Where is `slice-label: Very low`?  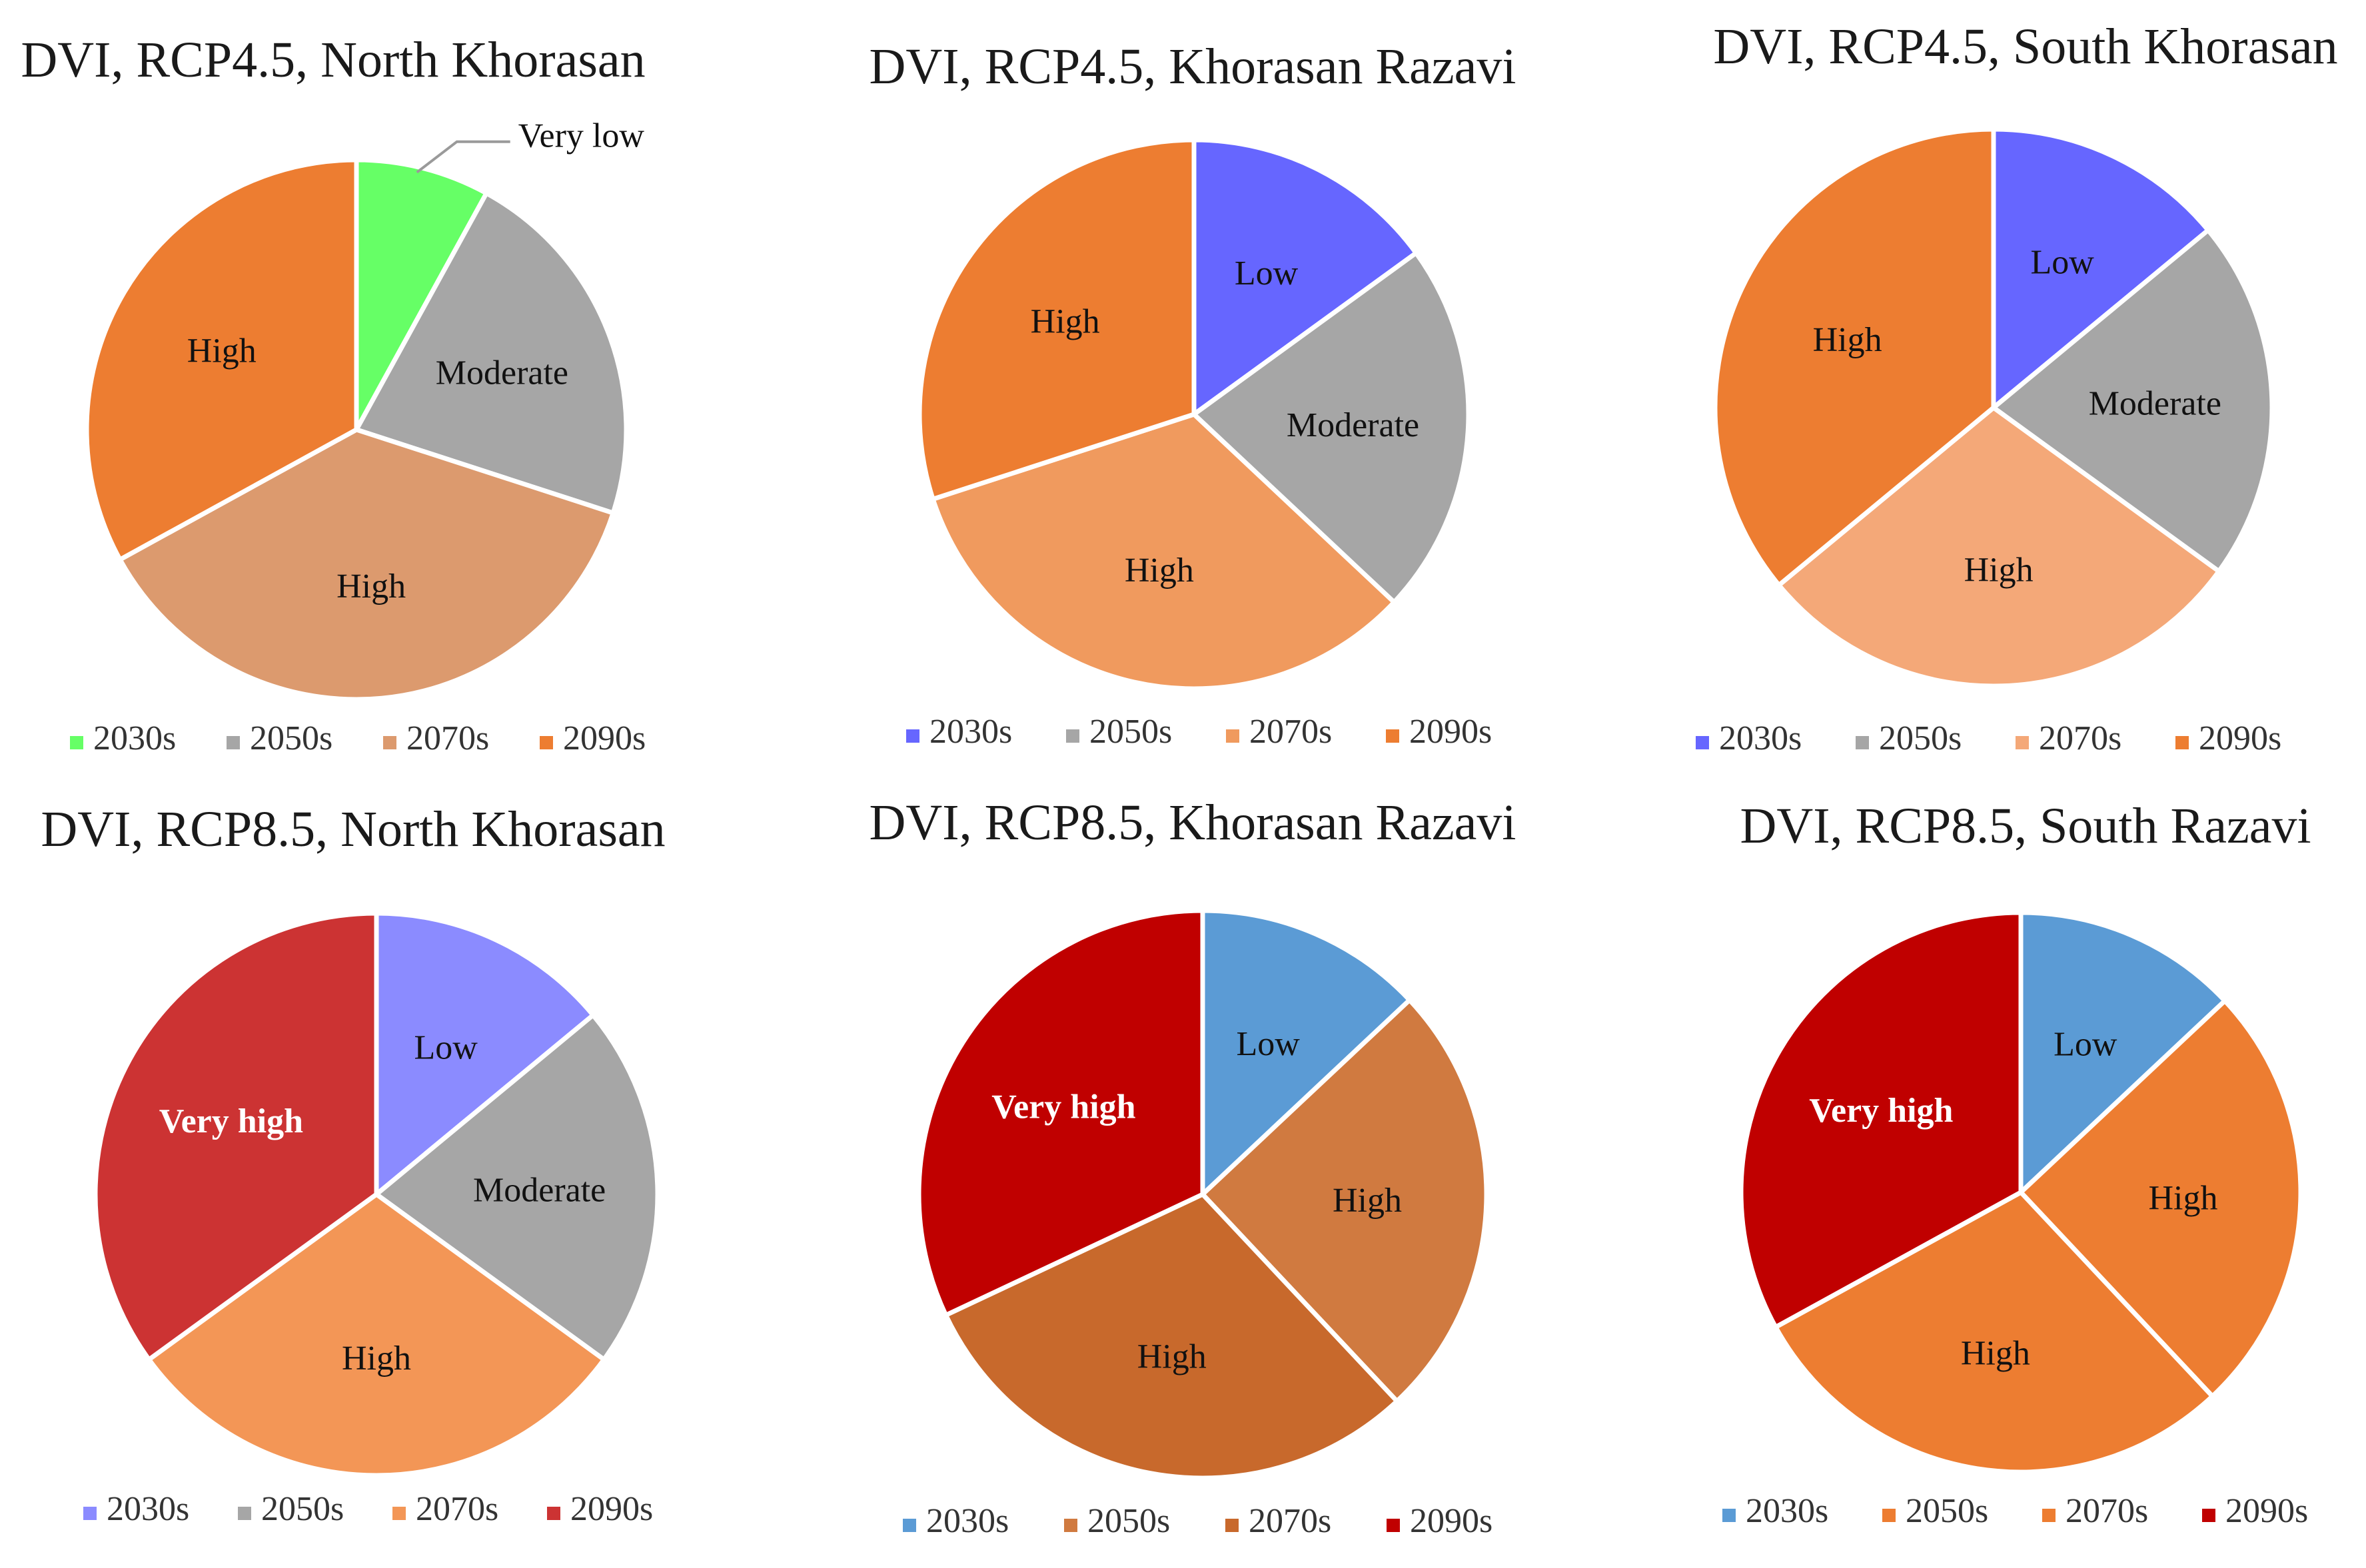 slice-label: Very low is located at coordinates (581, 136).